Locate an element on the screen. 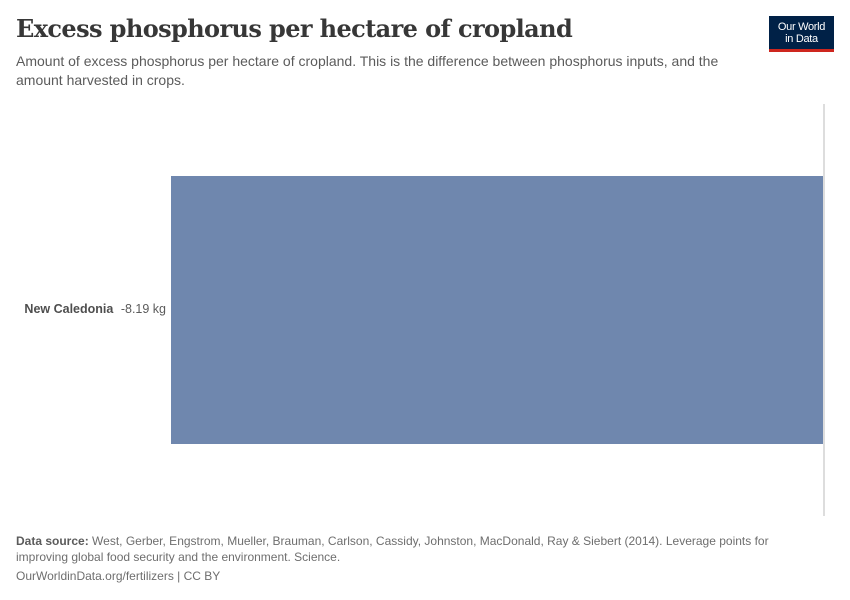 The height and width of the screenshot is (600, 850). entity-name: New Caledonia is located at coordinates (69, 309).